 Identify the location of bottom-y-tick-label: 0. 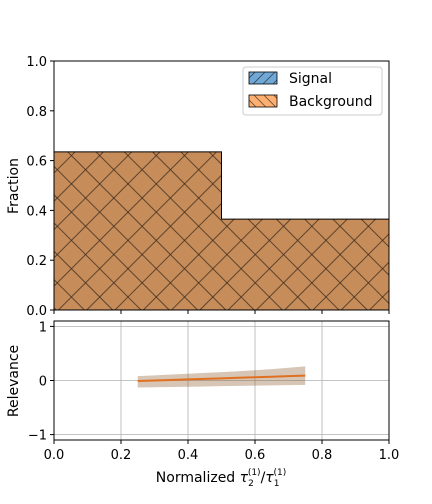
(43, 382).